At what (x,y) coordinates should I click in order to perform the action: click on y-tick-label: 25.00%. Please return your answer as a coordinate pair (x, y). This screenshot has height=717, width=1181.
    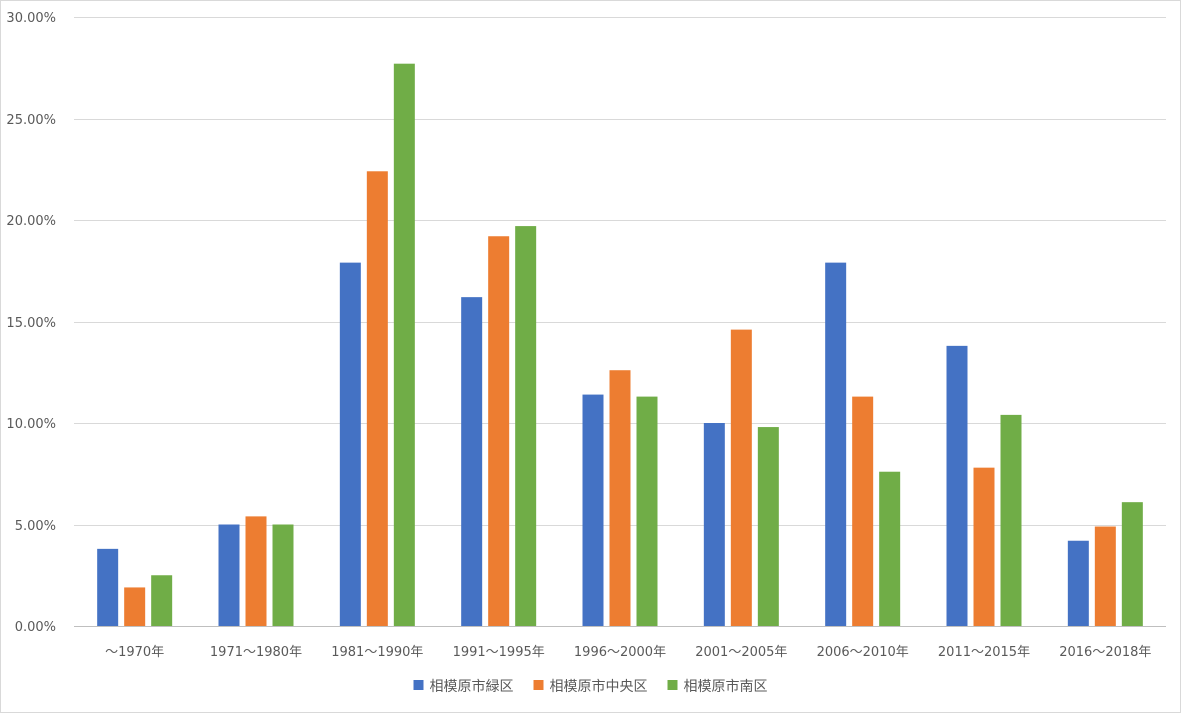
    Looking at the image, I should click on (31, 120).